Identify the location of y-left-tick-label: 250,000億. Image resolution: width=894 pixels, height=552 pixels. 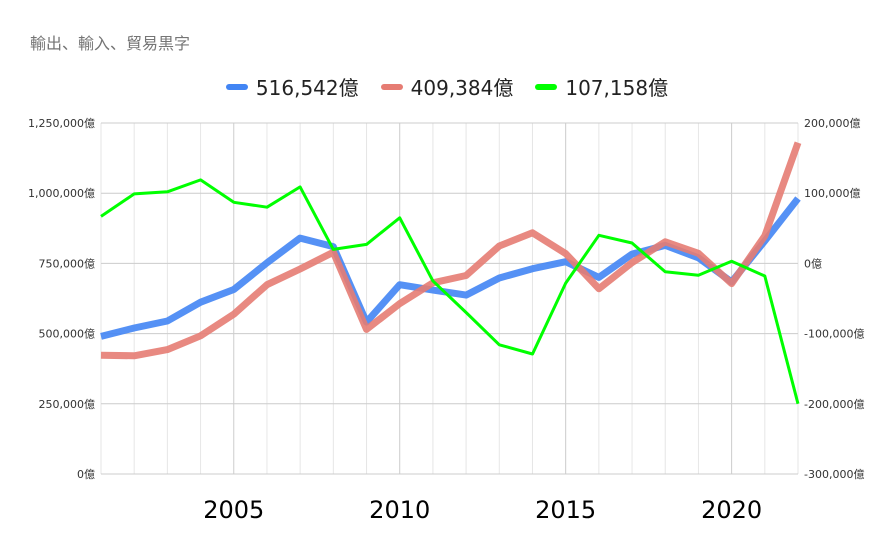
(67, 404).